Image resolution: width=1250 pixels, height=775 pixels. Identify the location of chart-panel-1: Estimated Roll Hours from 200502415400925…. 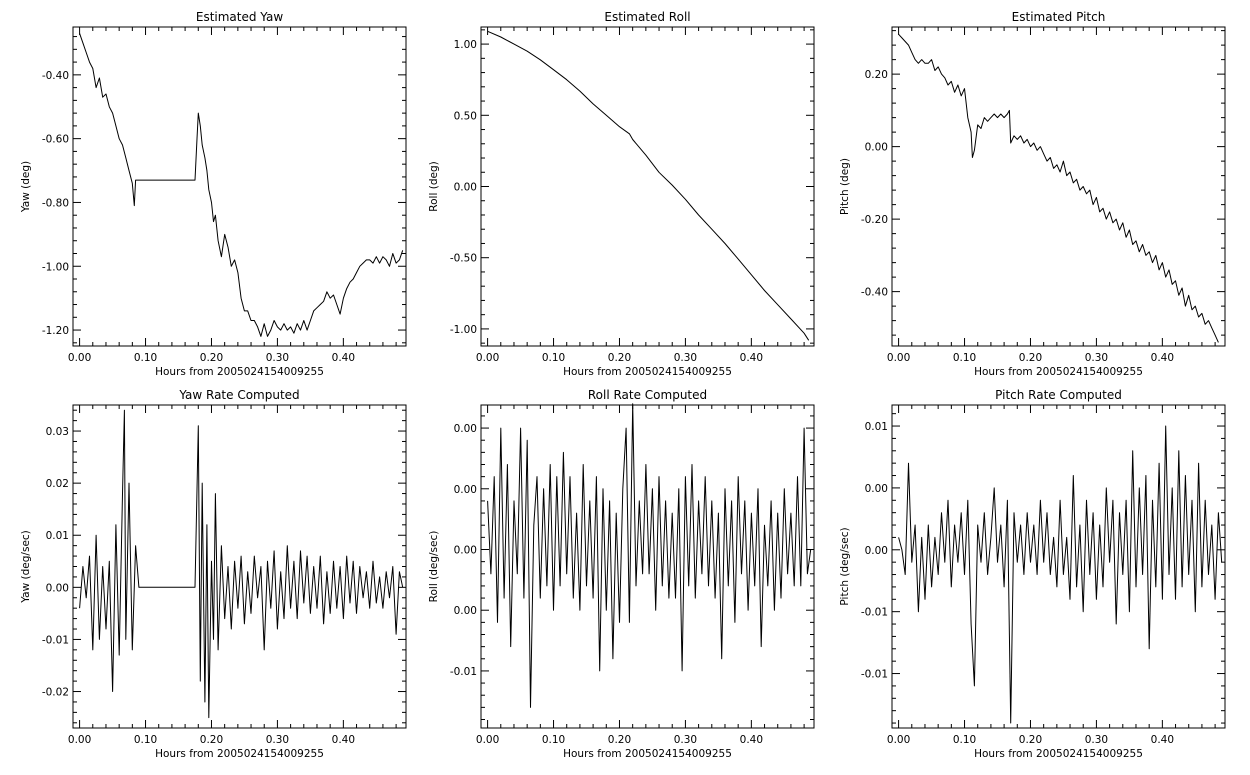
(621, 194).